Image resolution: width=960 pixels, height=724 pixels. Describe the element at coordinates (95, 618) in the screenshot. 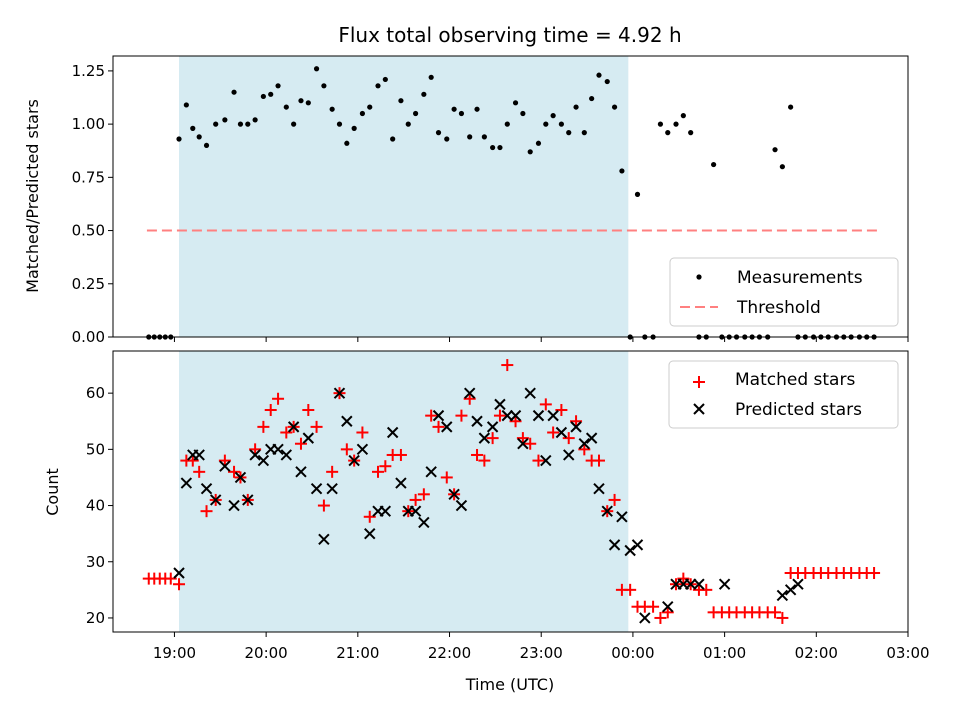

I see `bottom-y-tick-label: 20` at that location.